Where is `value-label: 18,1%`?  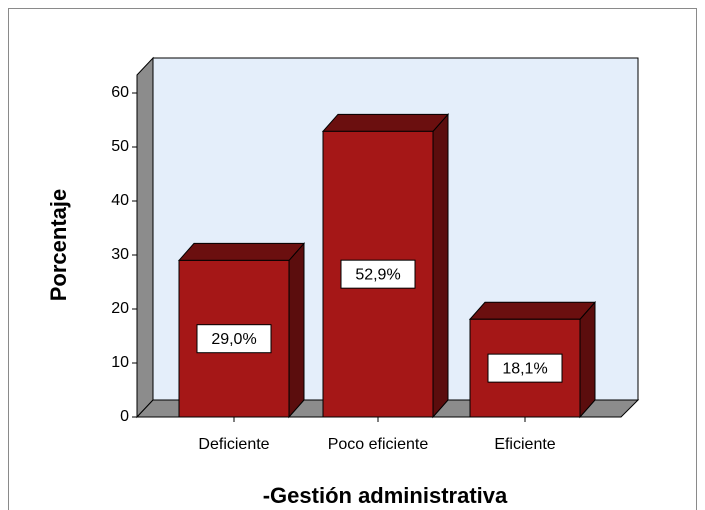
value-label: 18,1% is located at coordinates (524, 368).